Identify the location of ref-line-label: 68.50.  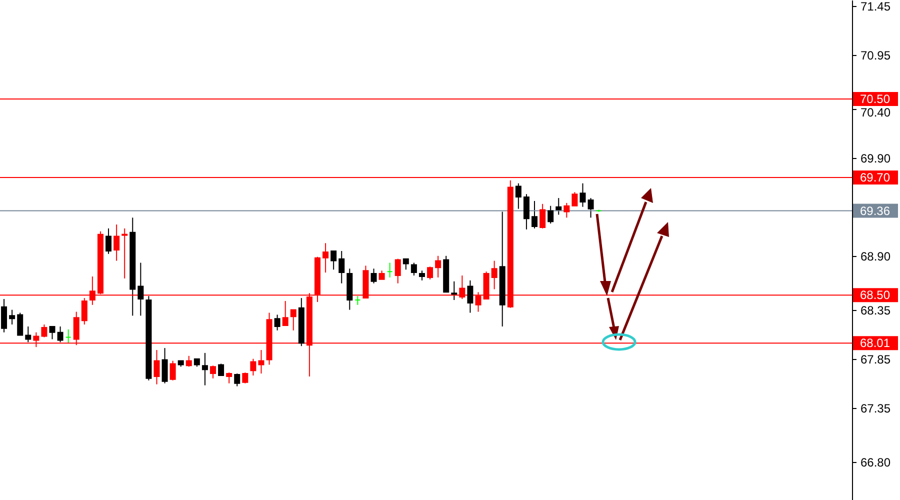
(875, 295).